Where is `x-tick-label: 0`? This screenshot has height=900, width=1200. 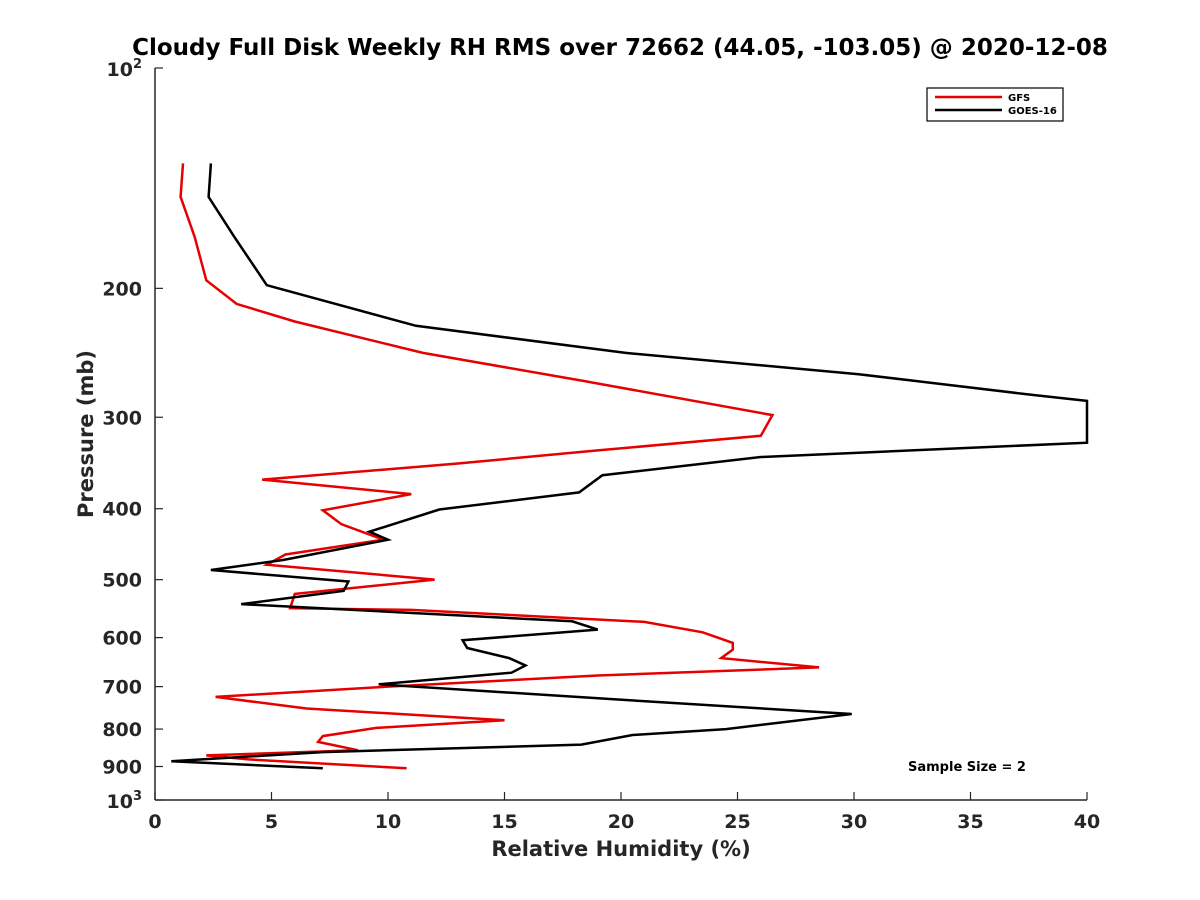 x-tick-label: 0 is located at coordinates (154, 822).